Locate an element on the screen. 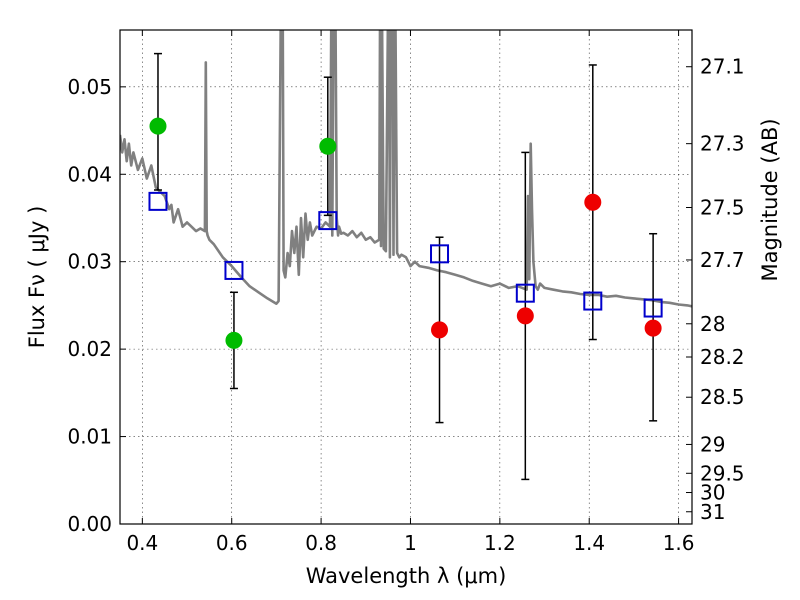 The width and height of the screenshot is (800, 600). y-tick-label: 0.00 is located at coordinates (89, 524).